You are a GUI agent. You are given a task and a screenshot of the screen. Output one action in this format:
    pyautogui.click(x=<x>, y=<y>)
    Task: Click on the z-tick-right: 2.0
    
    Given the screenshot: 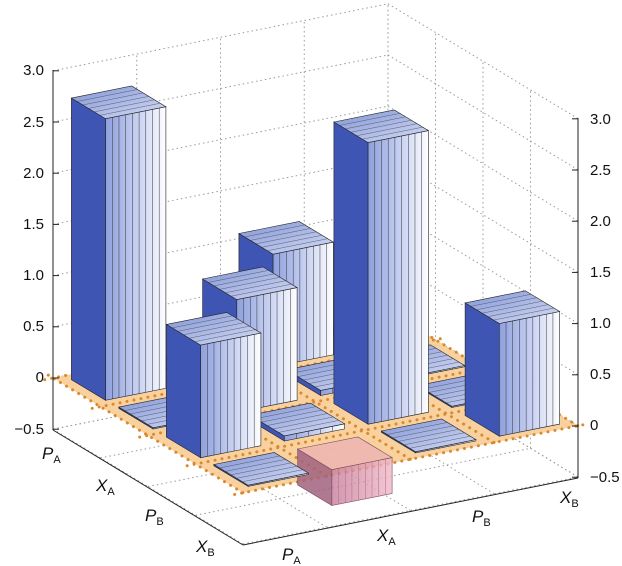 What is the action you would take?
    pyautogui.click(x=600, y=221)
    